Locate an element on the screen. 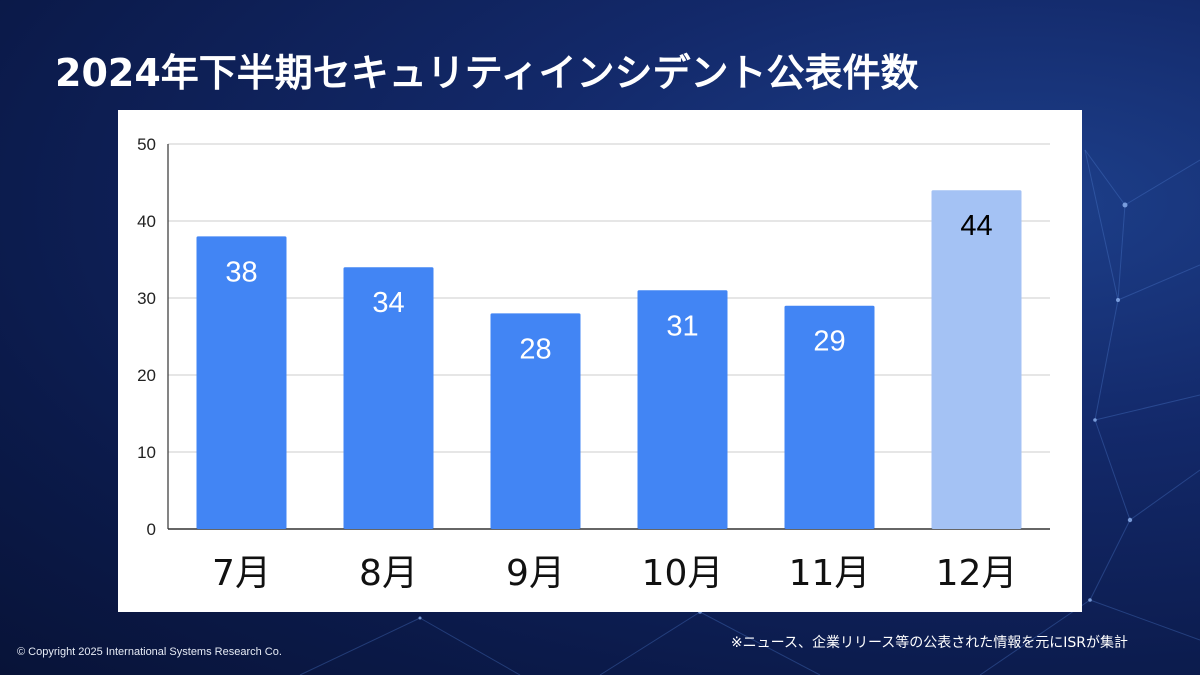 The width and height of the screenshot is (1200, 675). bar-value-label: 29 is located at coordinates (829, 342).